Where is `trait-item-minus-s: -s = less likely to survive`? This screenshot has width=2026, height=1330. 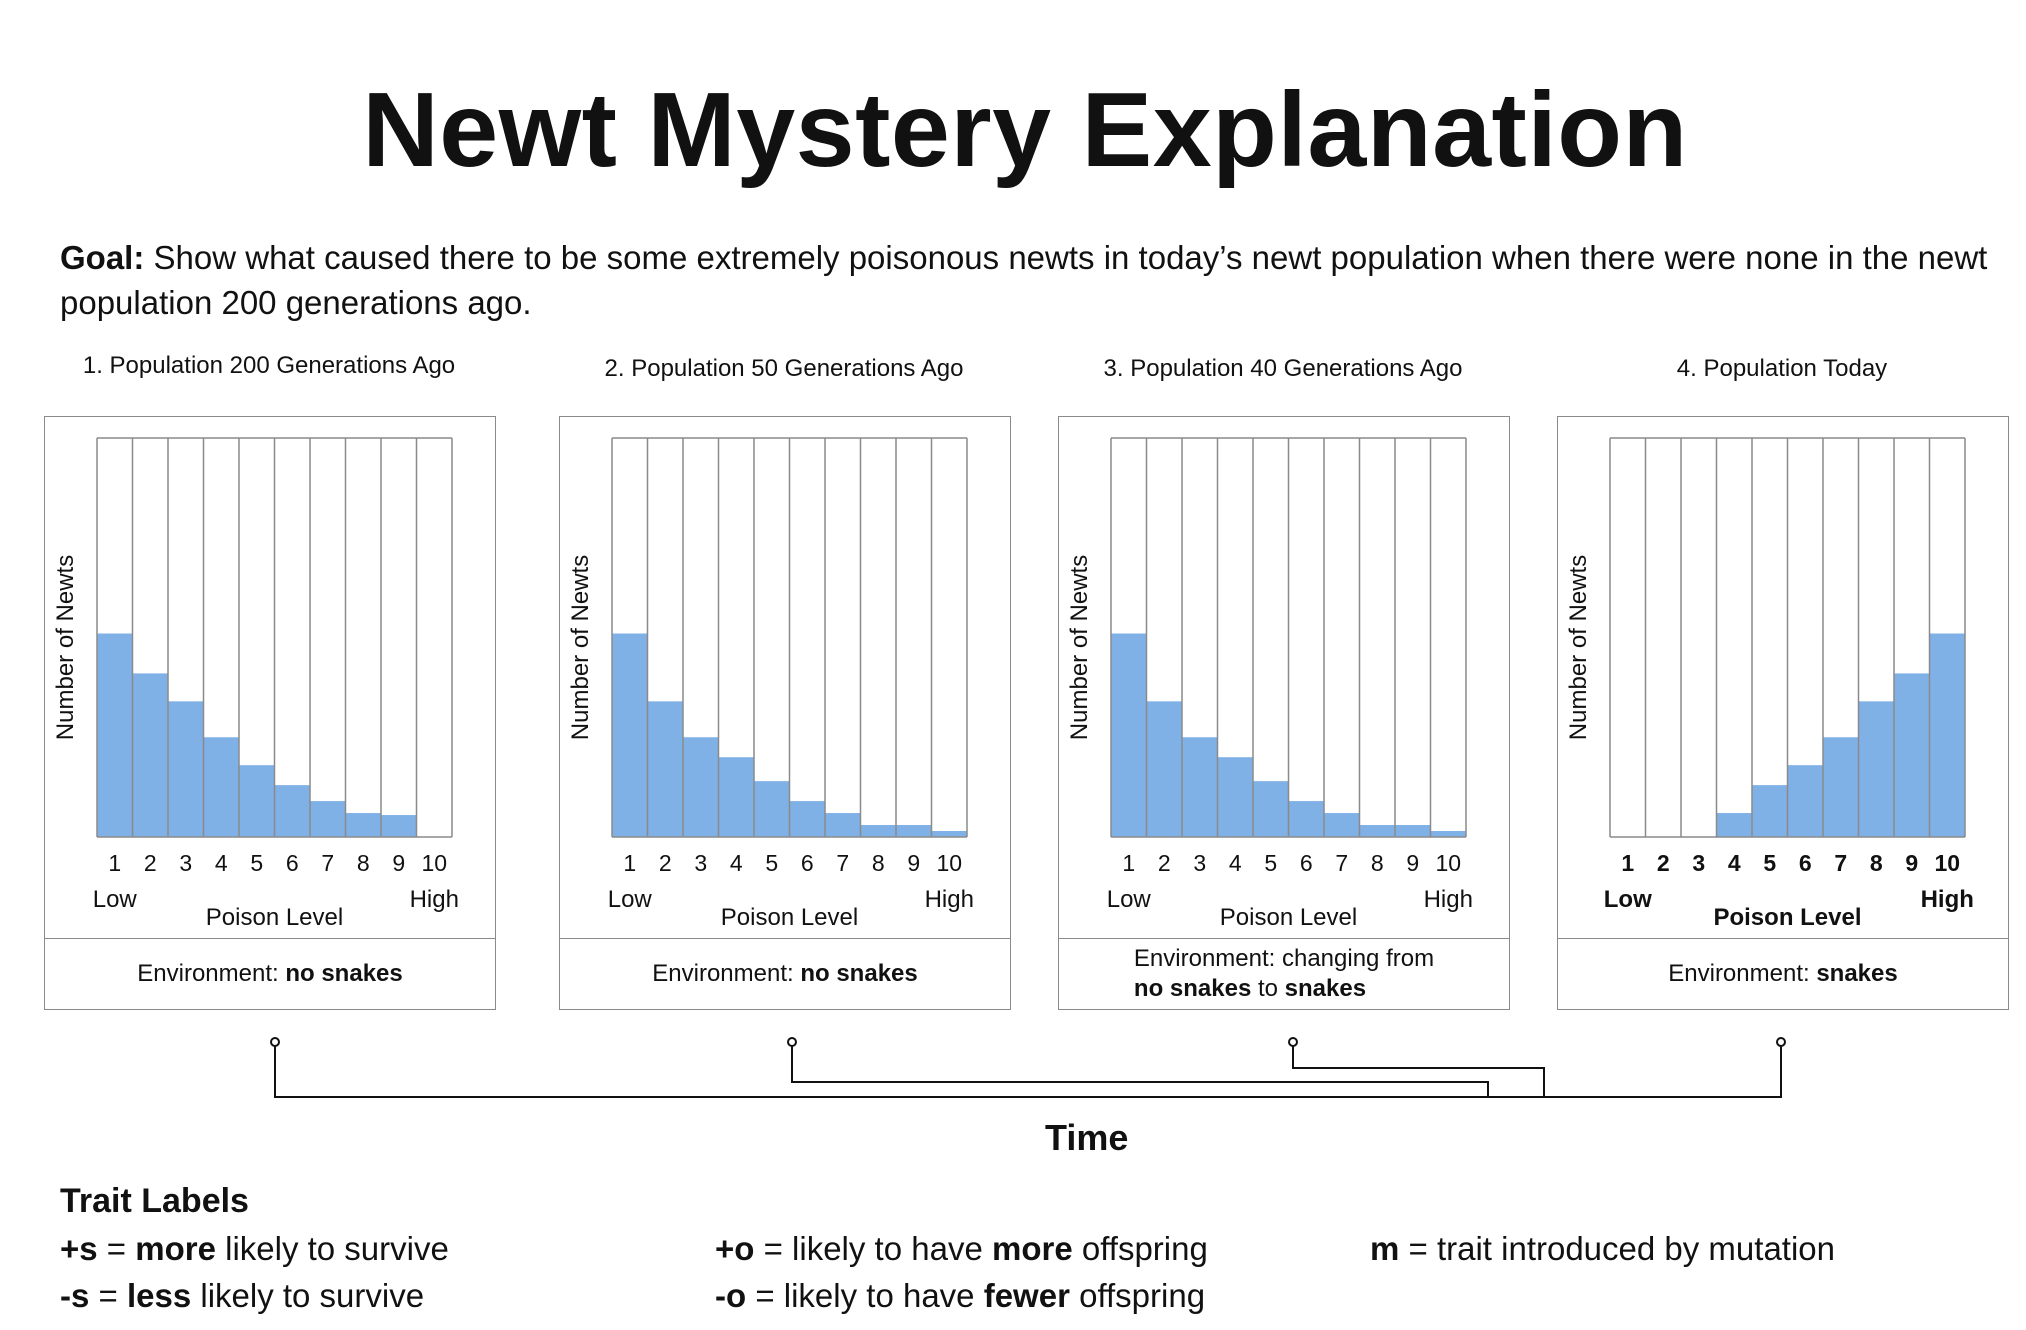 trait-item-minus-s: -s = less likely to survive is located at coordinates (242, 1296).